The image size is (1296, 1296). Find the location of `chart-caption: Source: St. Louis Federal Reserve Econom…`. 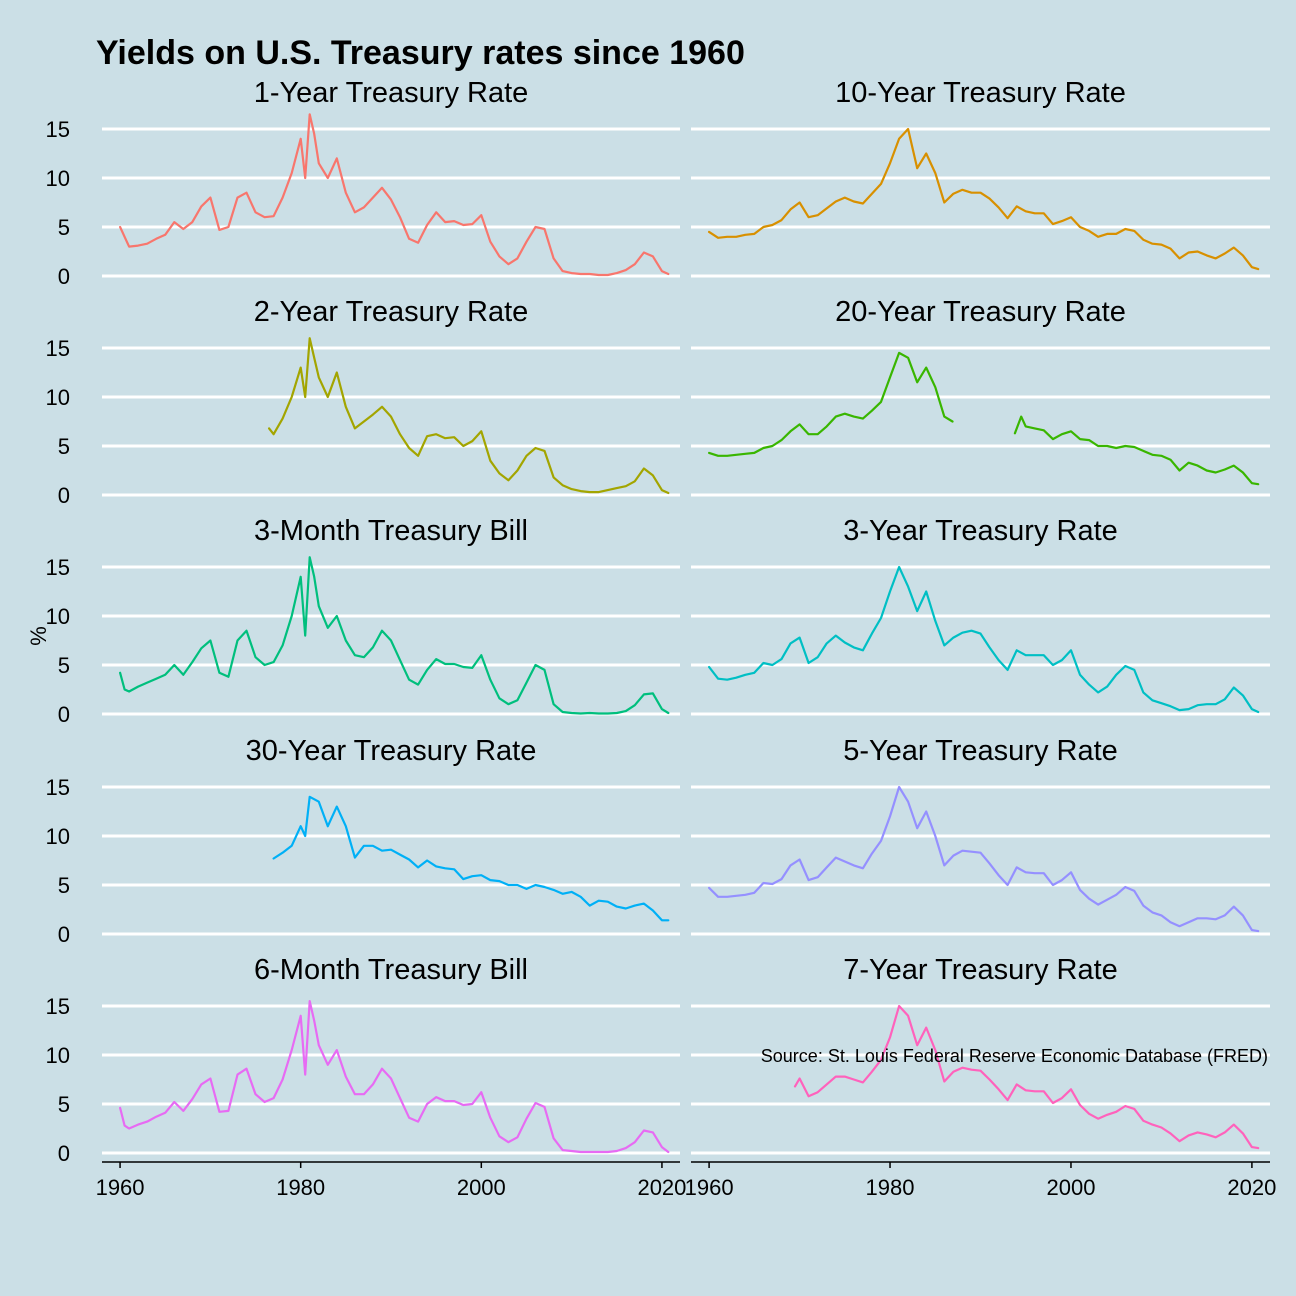

chart-caption: Source: St. Louis Federal Reserve Econom… is located at coordinates (1014, 1056).